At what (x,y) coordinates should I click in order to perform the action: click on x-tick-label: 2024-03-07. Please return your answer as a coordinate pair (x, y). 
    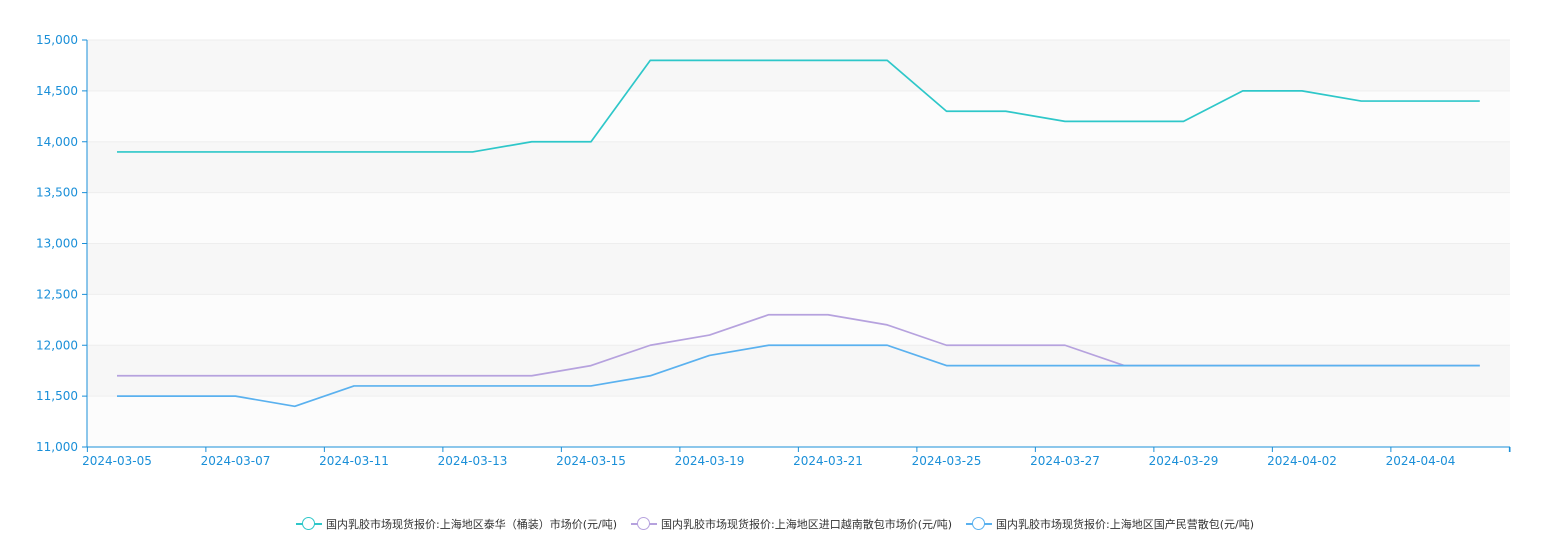
    Looking at the image, I should click on (236, 461).